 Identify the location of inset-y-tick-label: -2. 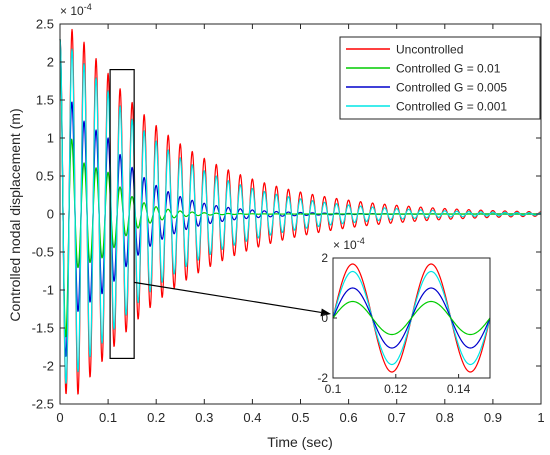
(322, 378).